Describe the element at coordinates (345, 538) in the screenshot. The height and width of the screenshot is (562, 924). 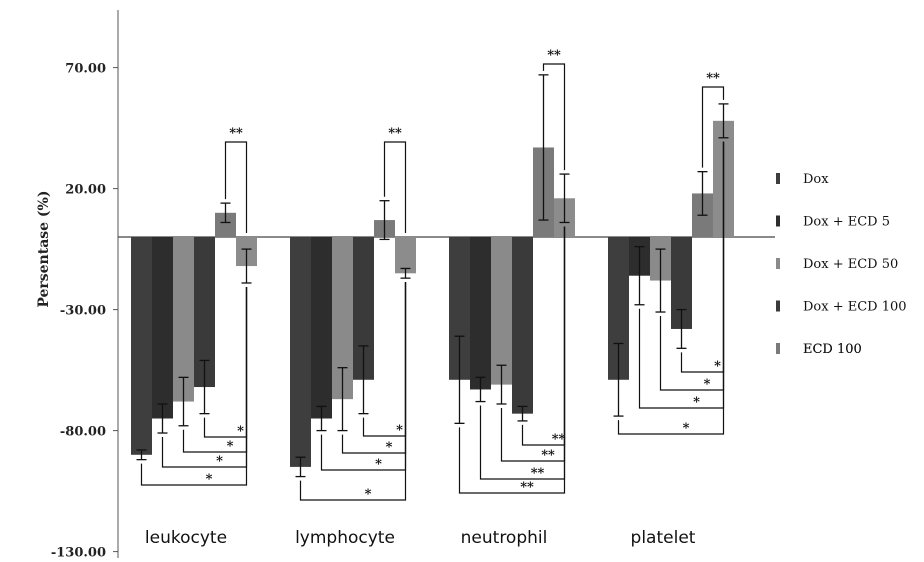
I see `category-label: lymphocyte` at that location.